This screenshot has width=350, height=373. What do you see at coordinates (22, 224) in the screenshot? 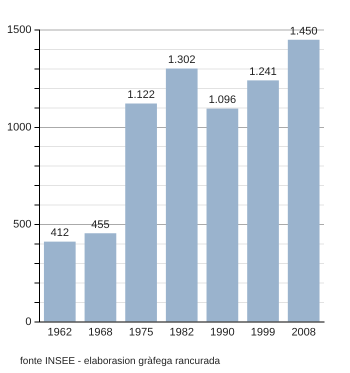
I see `y-tick-label: 500` at bounding box center [22, 224].